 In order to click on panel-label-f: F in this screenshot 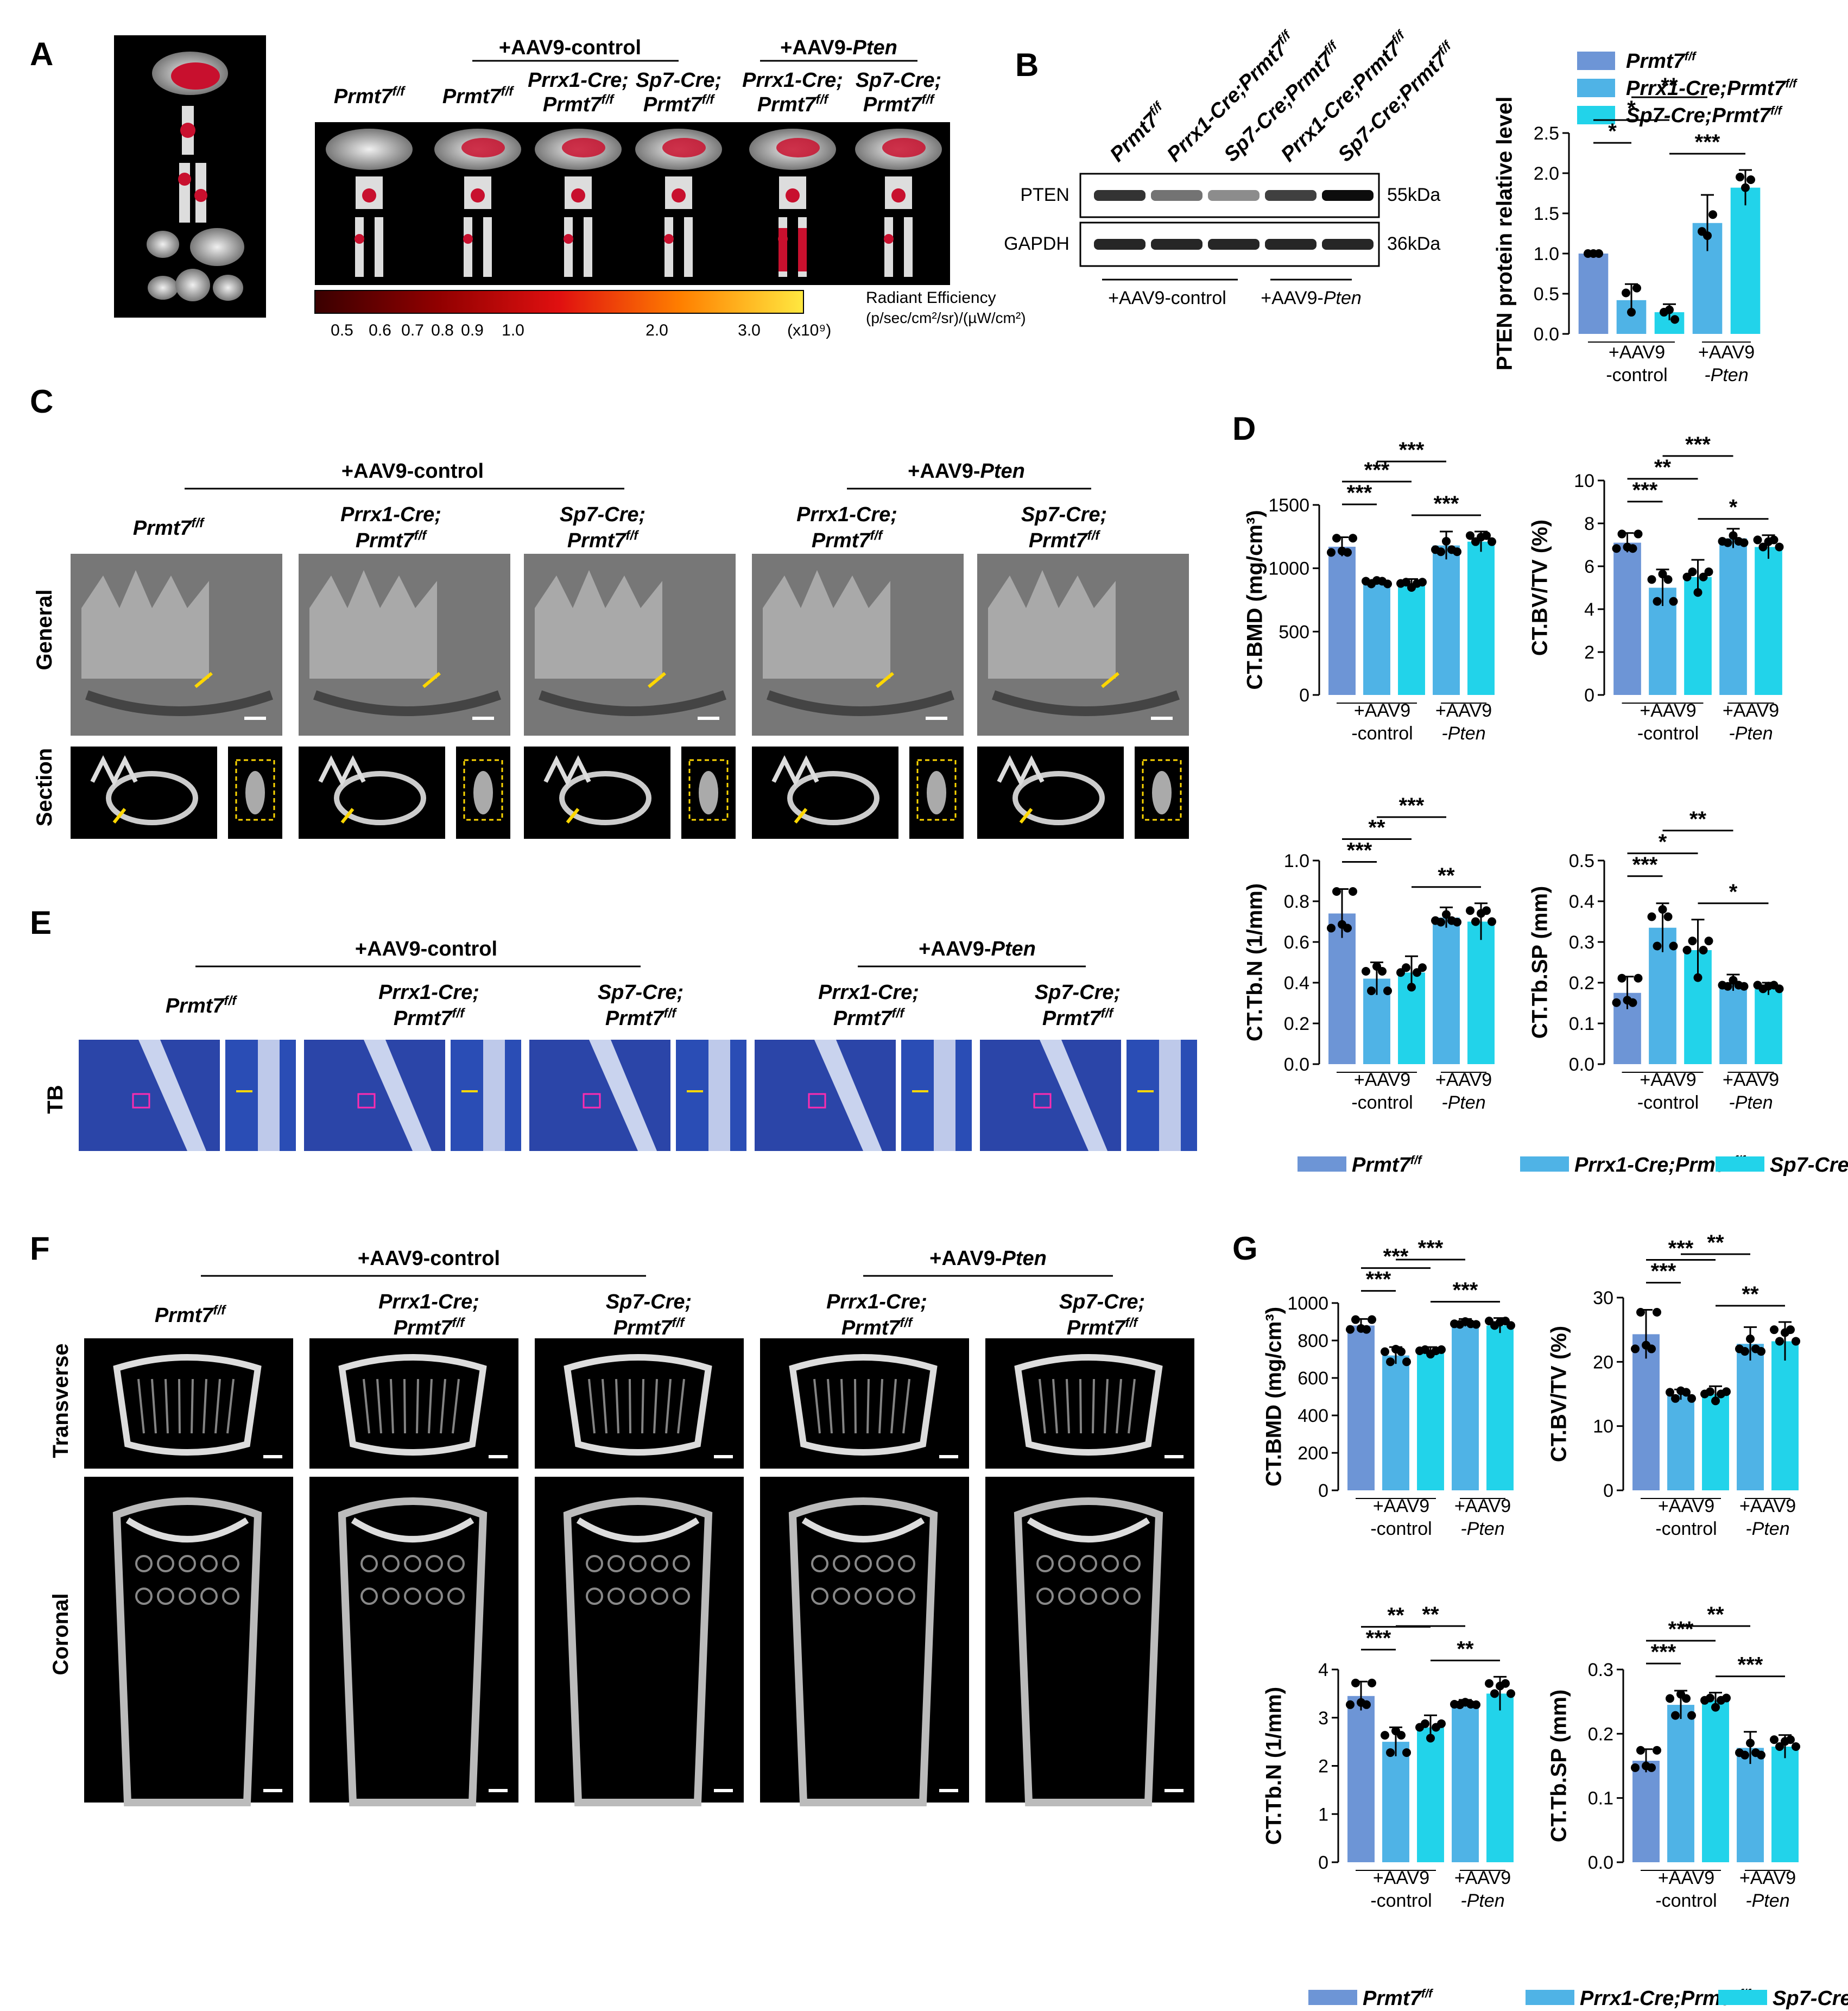, I will do `click(40, 1248)`.